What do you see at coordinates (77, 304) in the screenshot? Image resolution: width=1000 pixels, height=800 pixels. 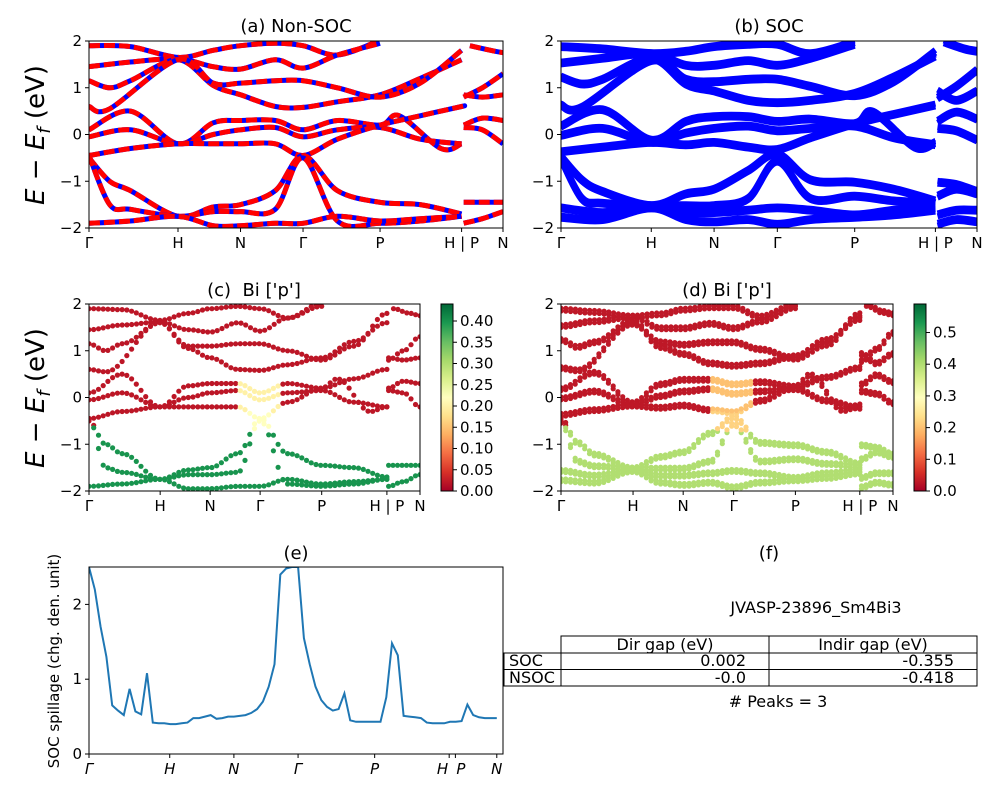 I see `y-tick-label: 2` at bounding box center [77, 304].